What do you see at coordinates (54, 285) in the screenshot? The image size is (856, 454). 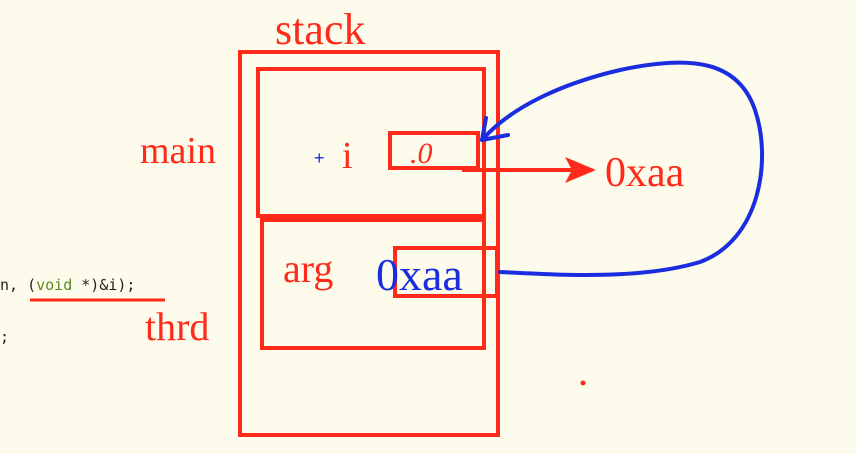 I see `code-keyword-void: void` at bounding box center [54, 285].